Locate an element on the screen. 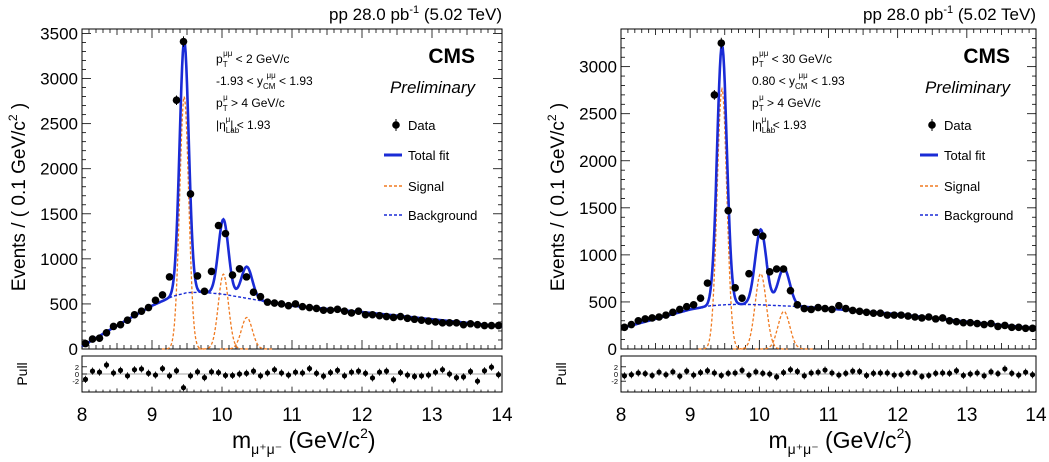 This screenshot has width=1049, height=462. cut-tail: > 4 GeV/c is located at coordinates (792, 103).